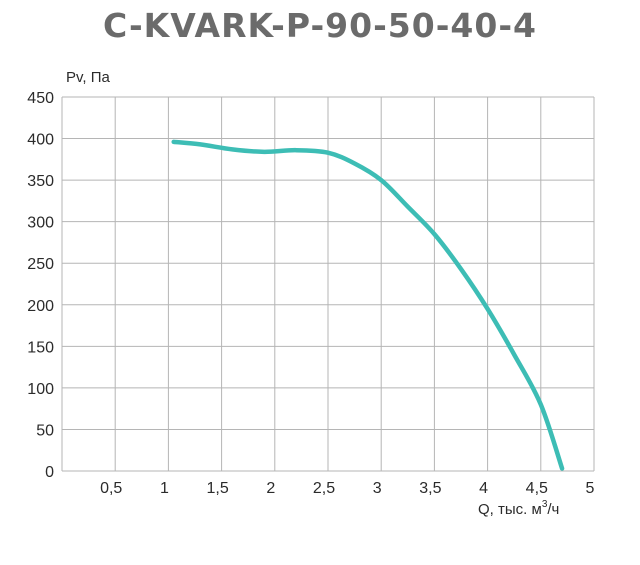 The width and height of the screenshot is (640, 565). Describe the element at coordinates (40, 98) in the screenshot. I see `y-tick-label: 450` at that location.